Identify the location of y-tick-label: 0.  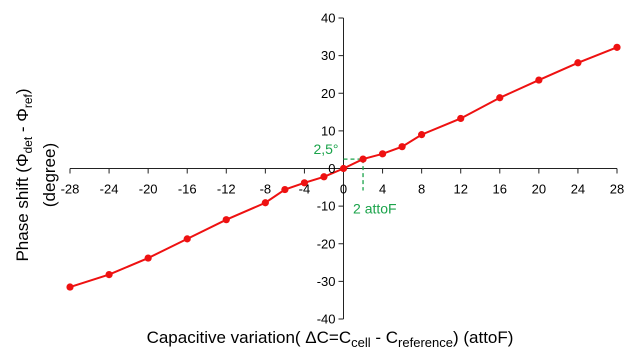
(331, 168).